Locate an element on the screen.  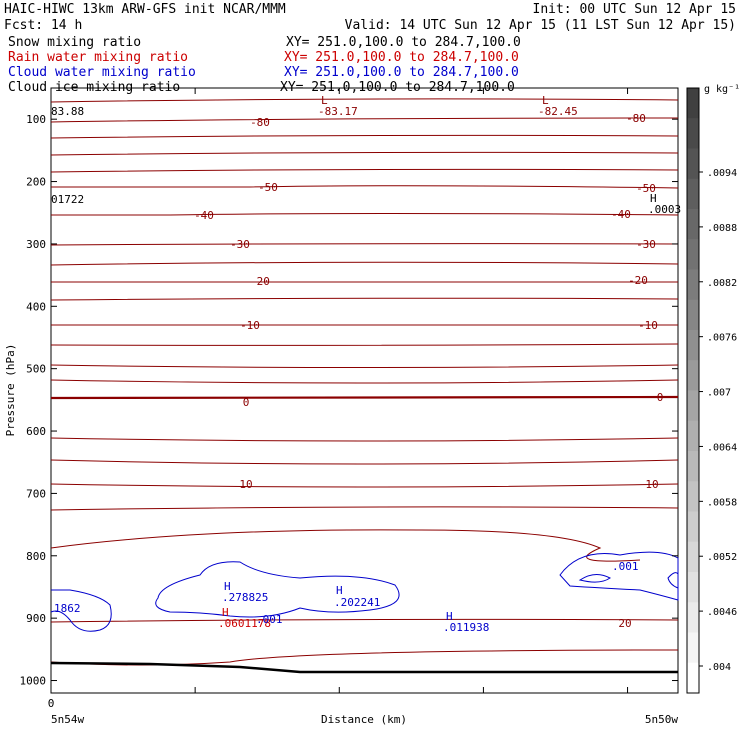
high-value: .0003 is located at coordinates (664, 209).